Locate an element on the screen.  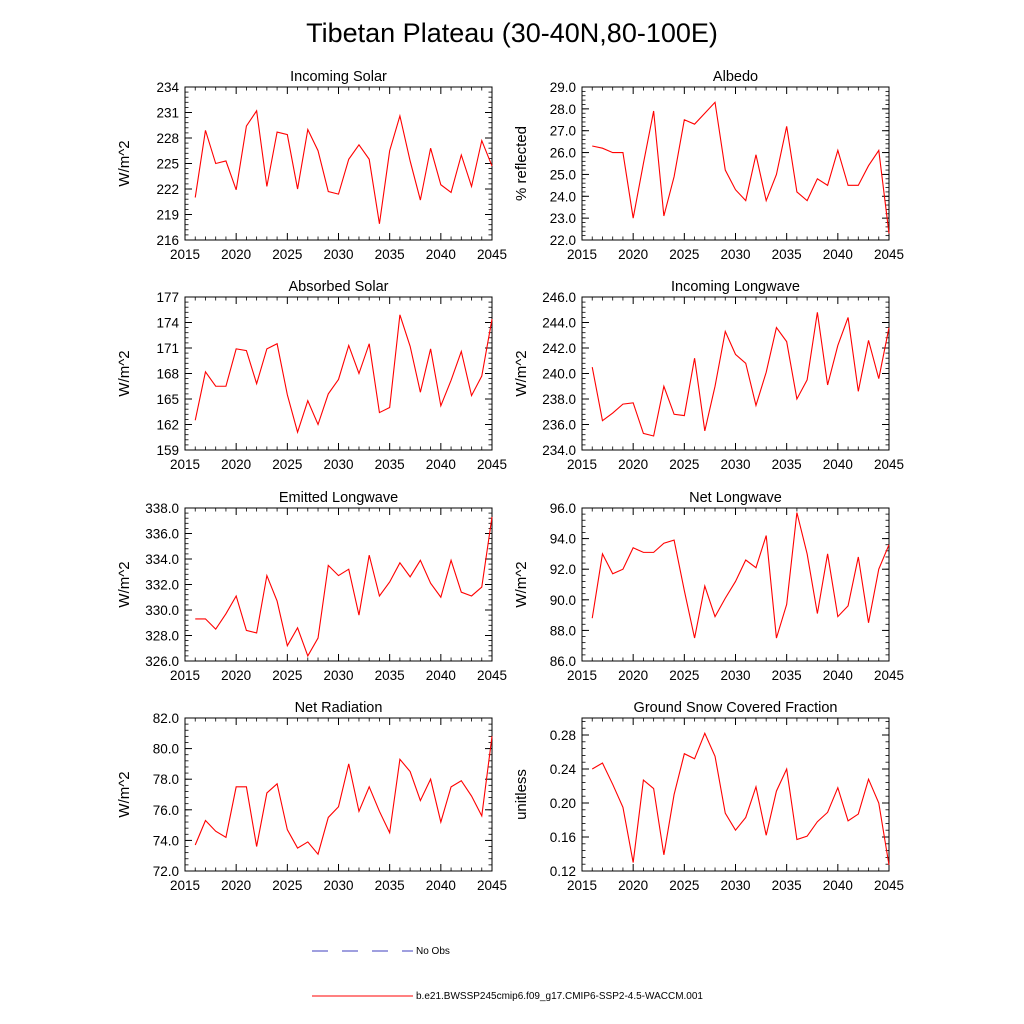
chart-7-xtick-label: 2025 is located at coordinates (684, 885).